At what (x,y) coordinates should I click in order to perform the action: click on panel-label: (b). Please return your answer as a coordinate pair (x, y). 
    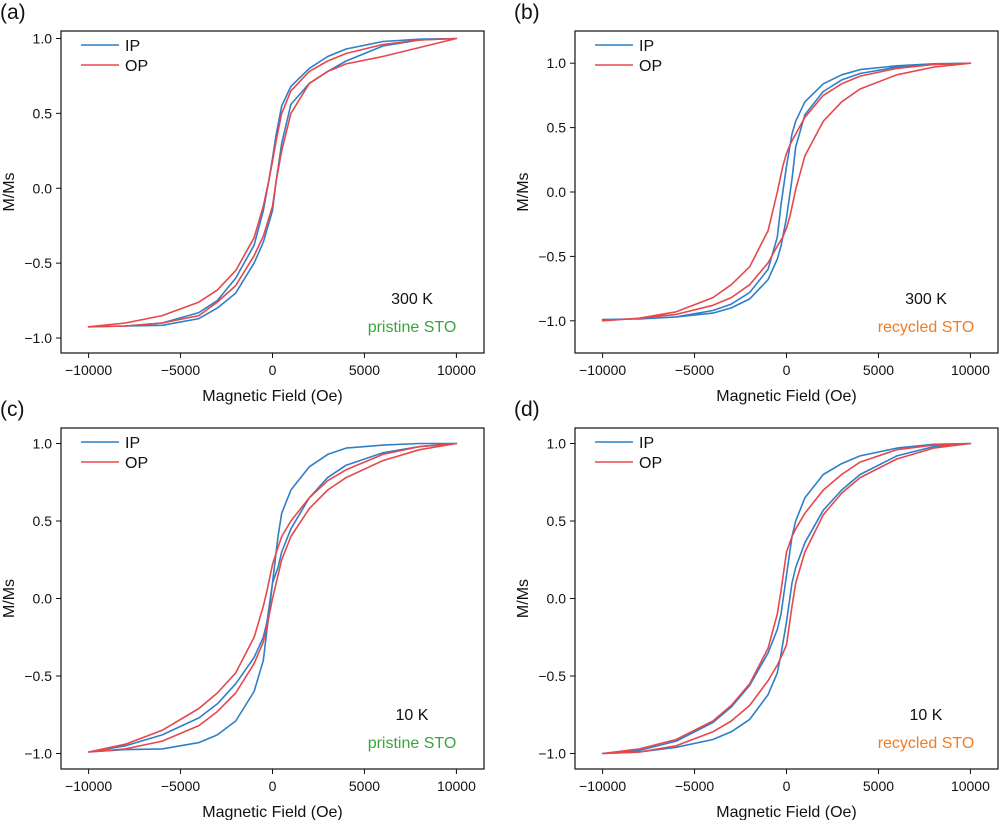
    Looking at the image, I should click on (527, 12).